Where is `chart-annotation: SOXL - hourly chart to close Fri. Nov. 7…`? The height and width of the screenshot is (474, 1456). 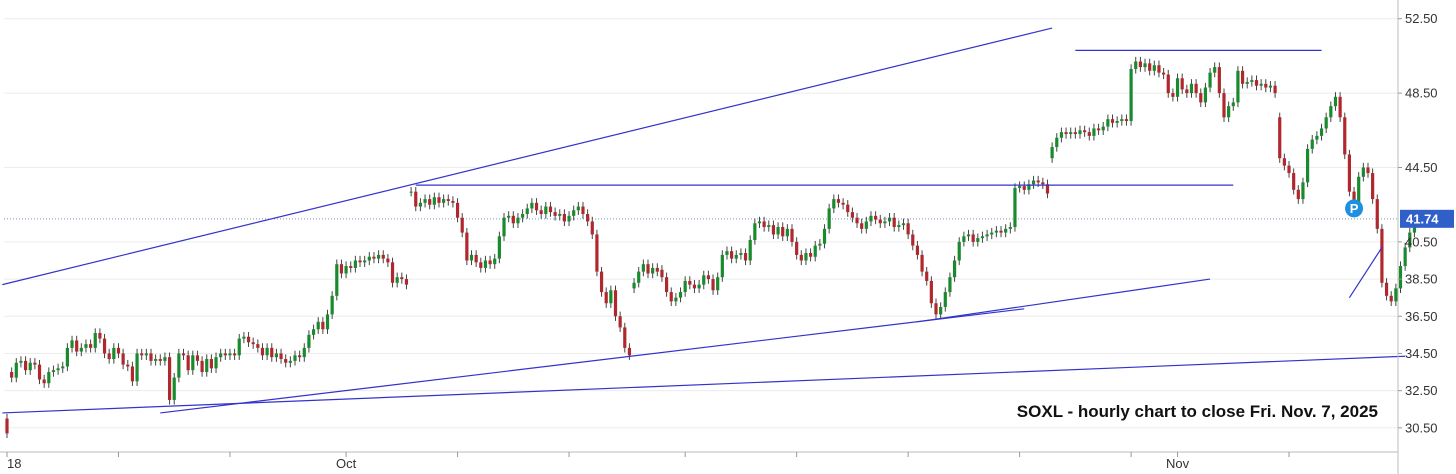 chart-annotation: SOXL - hourly chart to close Fri. Nov. 7… is located at coordinates (1197, 411).